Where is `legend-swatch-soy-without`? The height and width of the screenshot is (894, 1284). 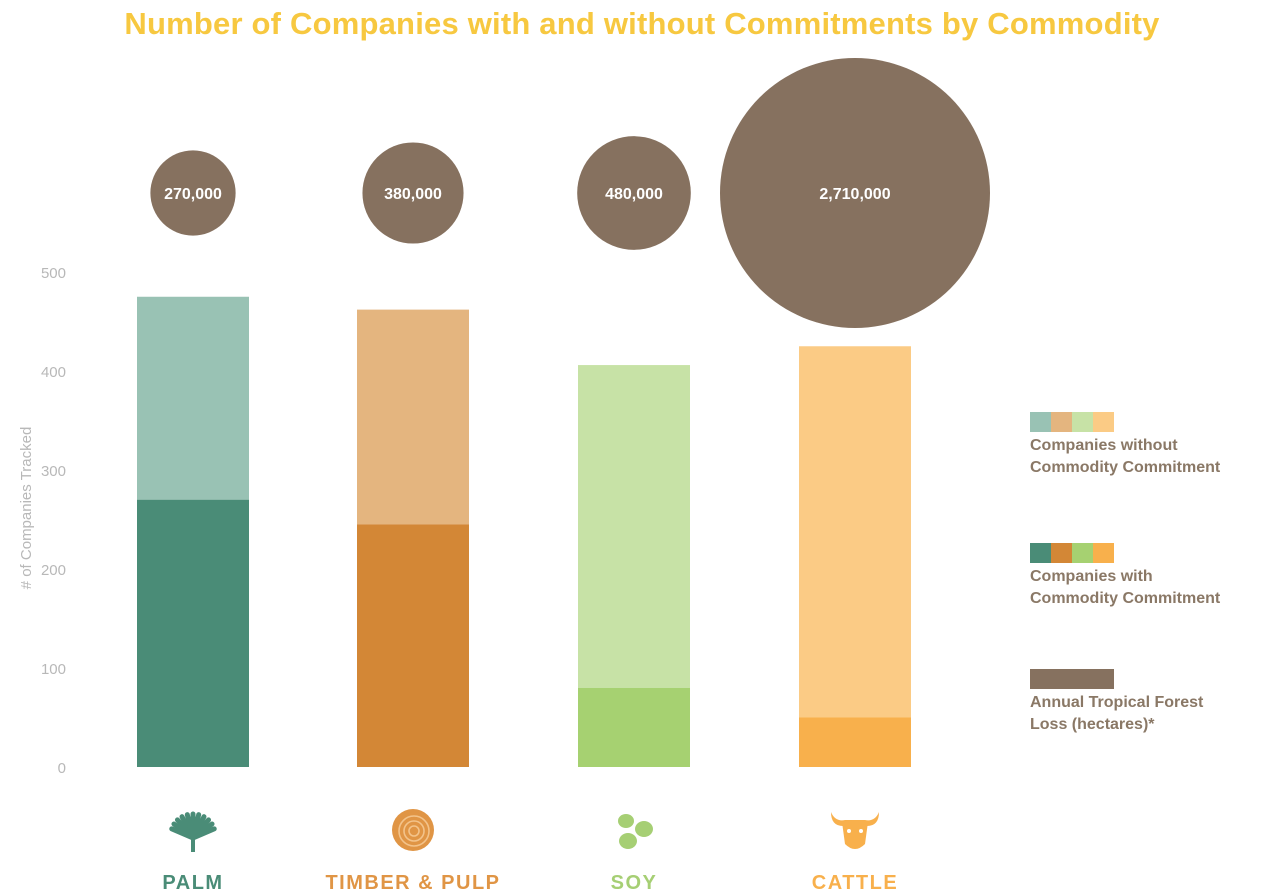
legend-swatch-soy-without is located at coordinates (1082, 422).